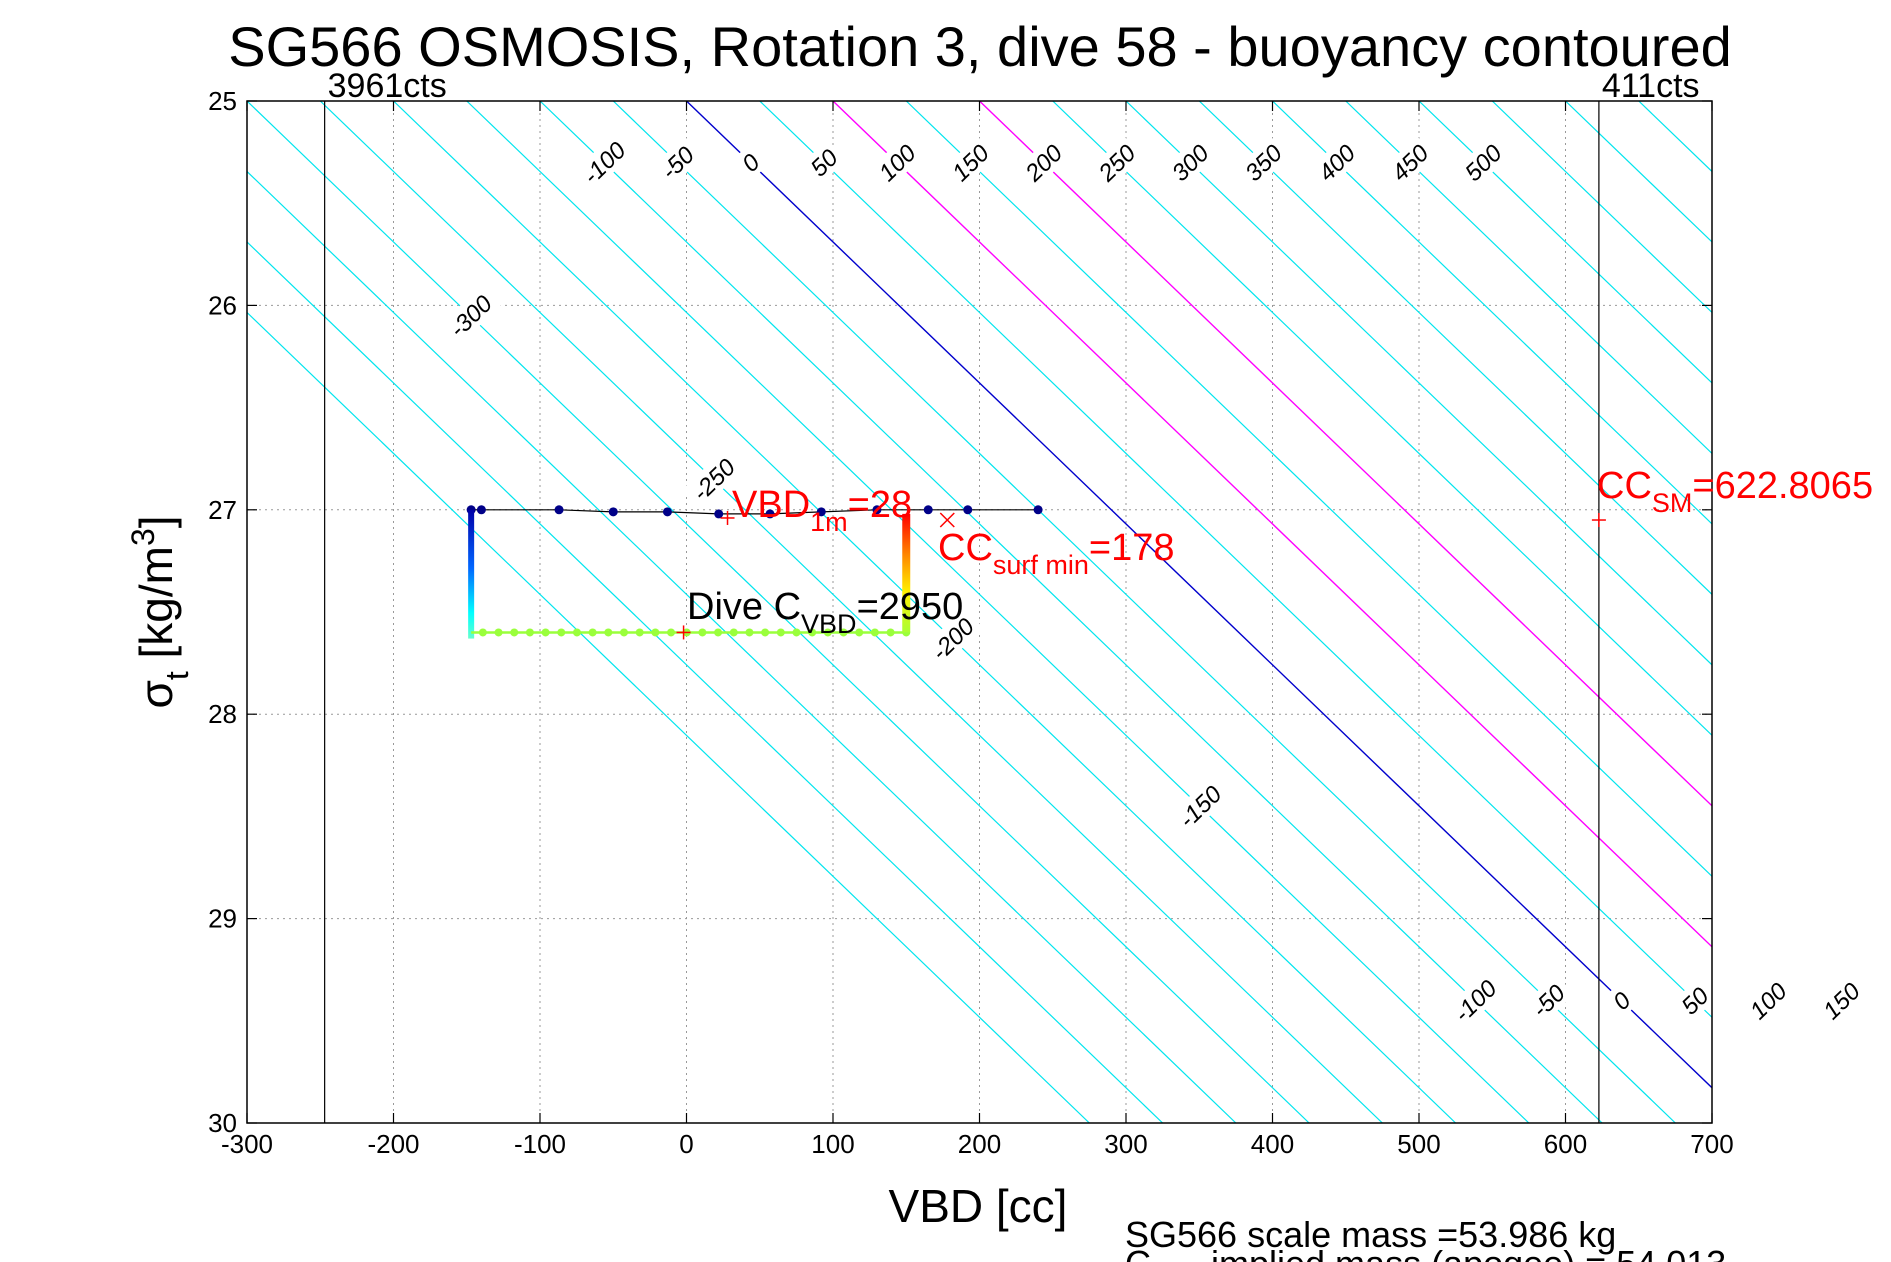 Image resolution: width=1891 pixels, height=1262 pixels. Describe the element at coordinates (1041, 565) in the screenshot. I see `cc-surf-min-sub: surf min` at that location.